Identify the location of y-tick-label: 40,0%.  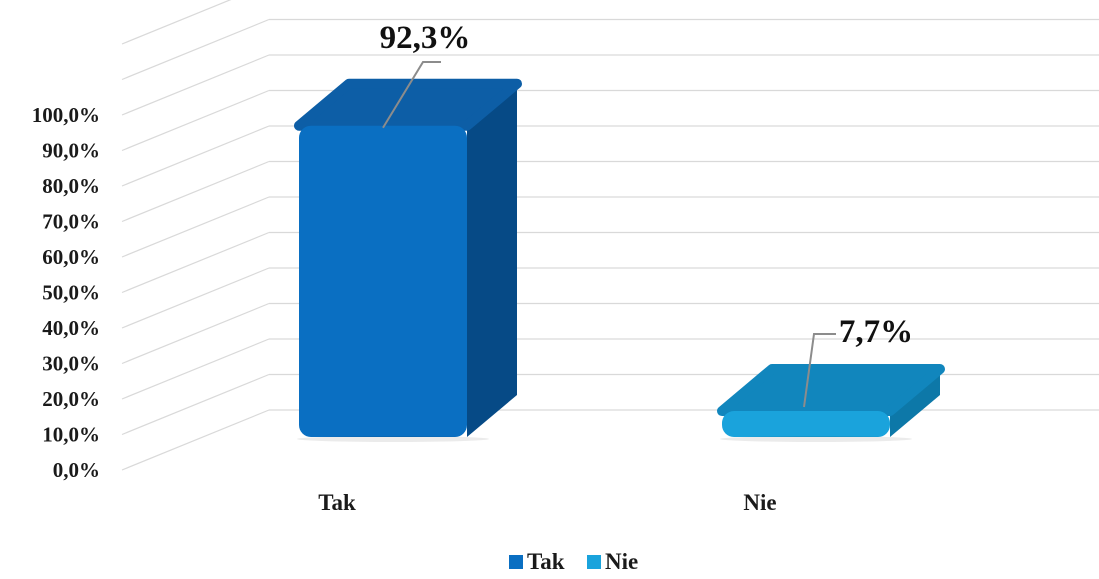
(71, 328).